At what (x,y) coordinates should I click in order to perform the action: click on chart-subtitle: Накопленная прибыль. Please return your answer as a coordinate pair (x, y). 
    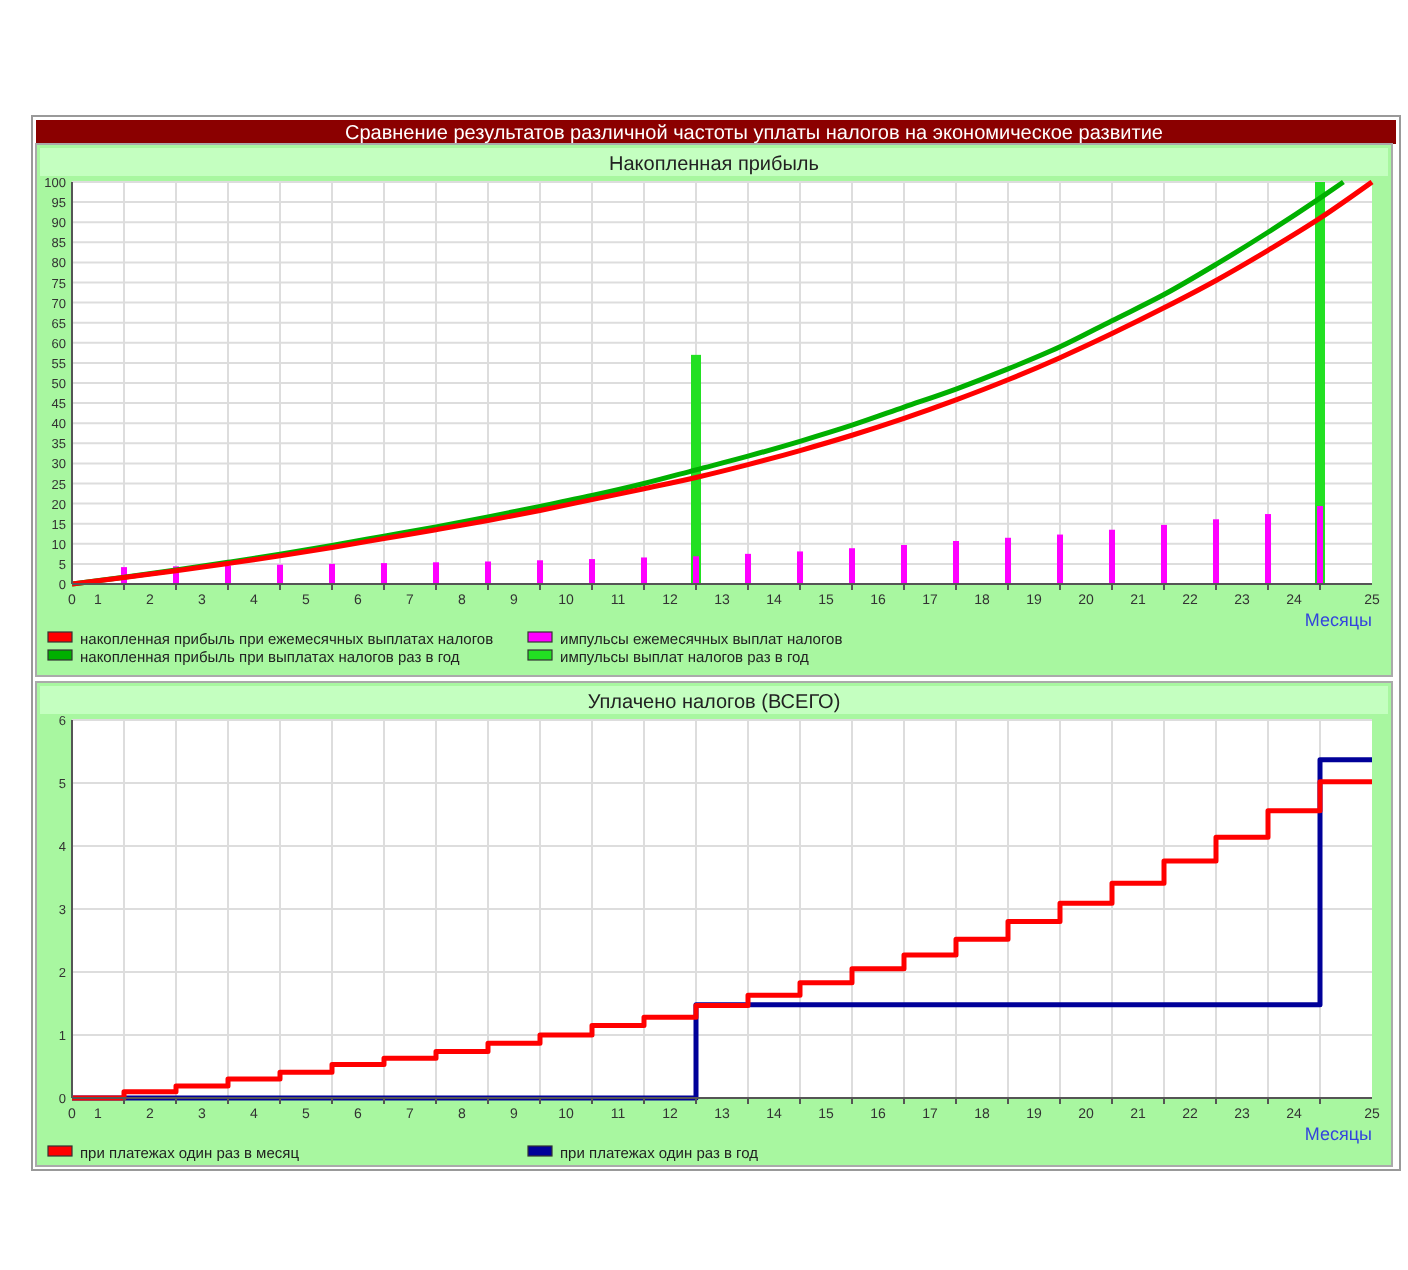
    Looking at the image, I should click on (714, 165).